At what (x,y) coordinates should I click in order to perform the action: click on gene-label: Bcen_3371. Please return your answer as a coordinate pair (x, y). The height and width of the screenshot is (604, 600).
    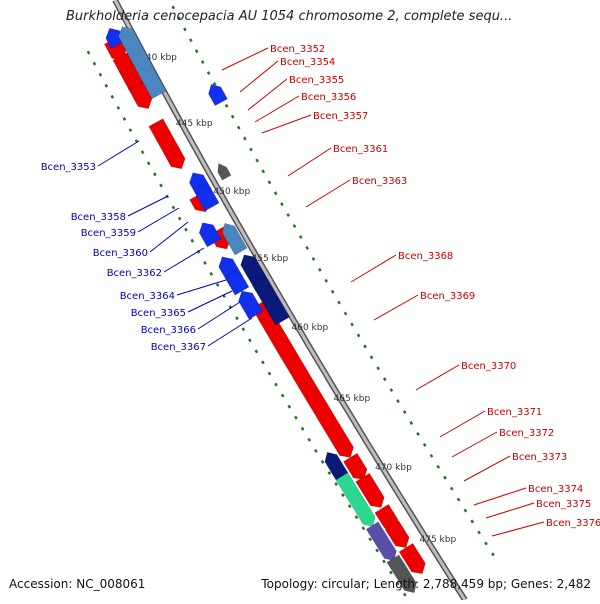
    Looking at the image, I should click on (514, 412).